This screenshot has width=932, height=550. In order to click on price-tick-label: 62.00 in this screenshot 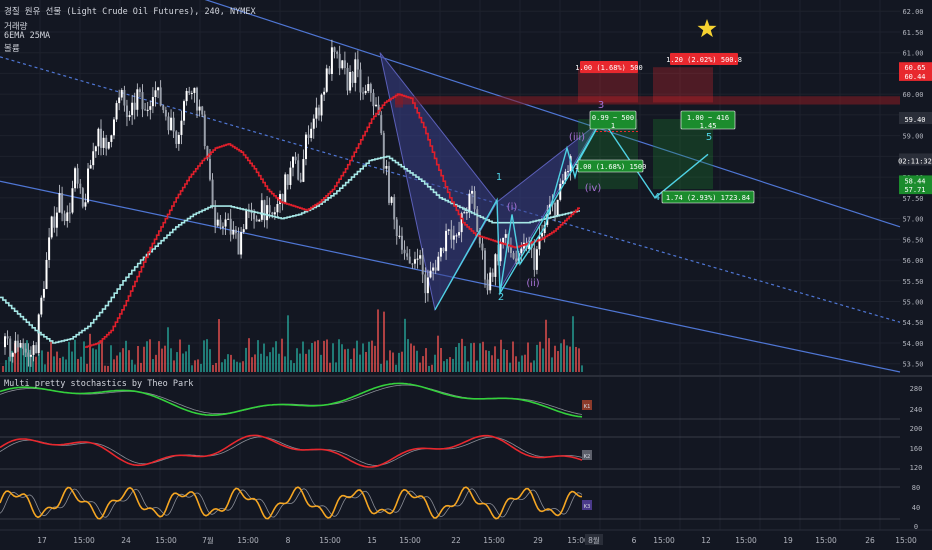, I will do `click(912, 12)`.